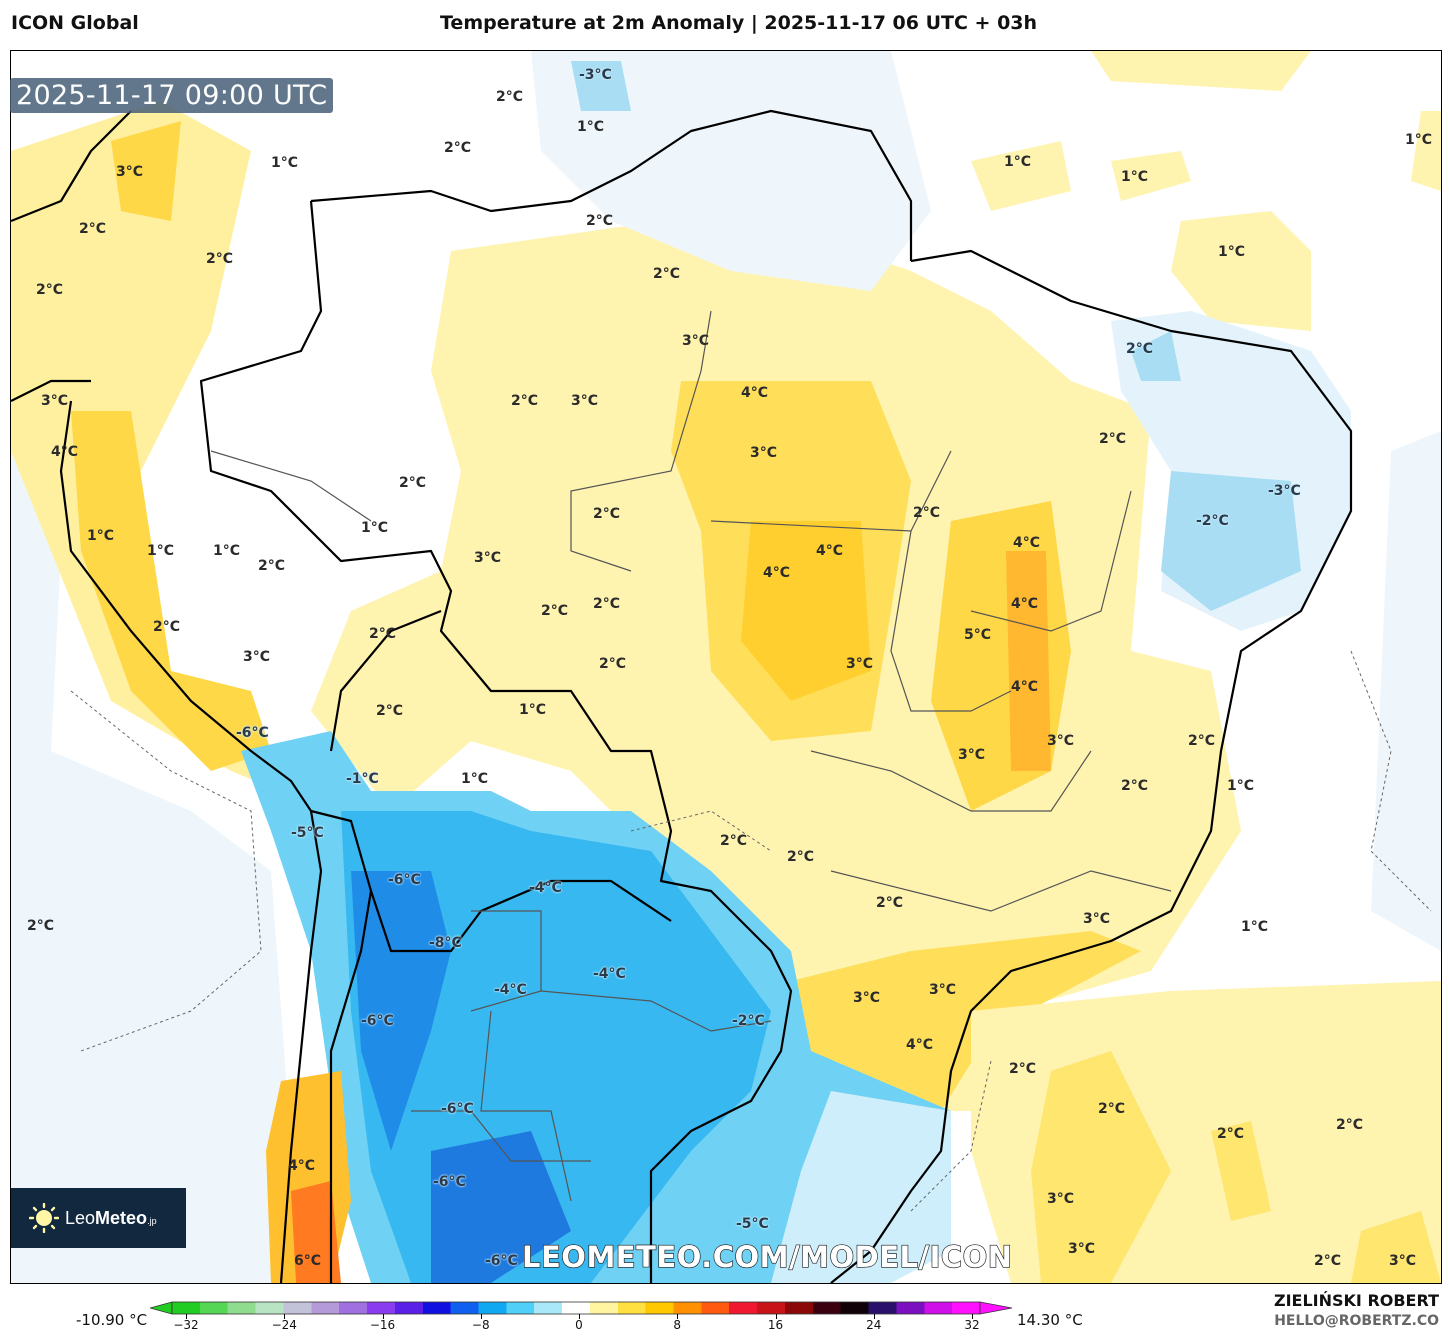 The height and width of the screenshot is (1338, 1449). What do you see at coordinates (362, 779) in the screenshot?
I see `contour-label: -1°C` at bounding box center [362, 779].